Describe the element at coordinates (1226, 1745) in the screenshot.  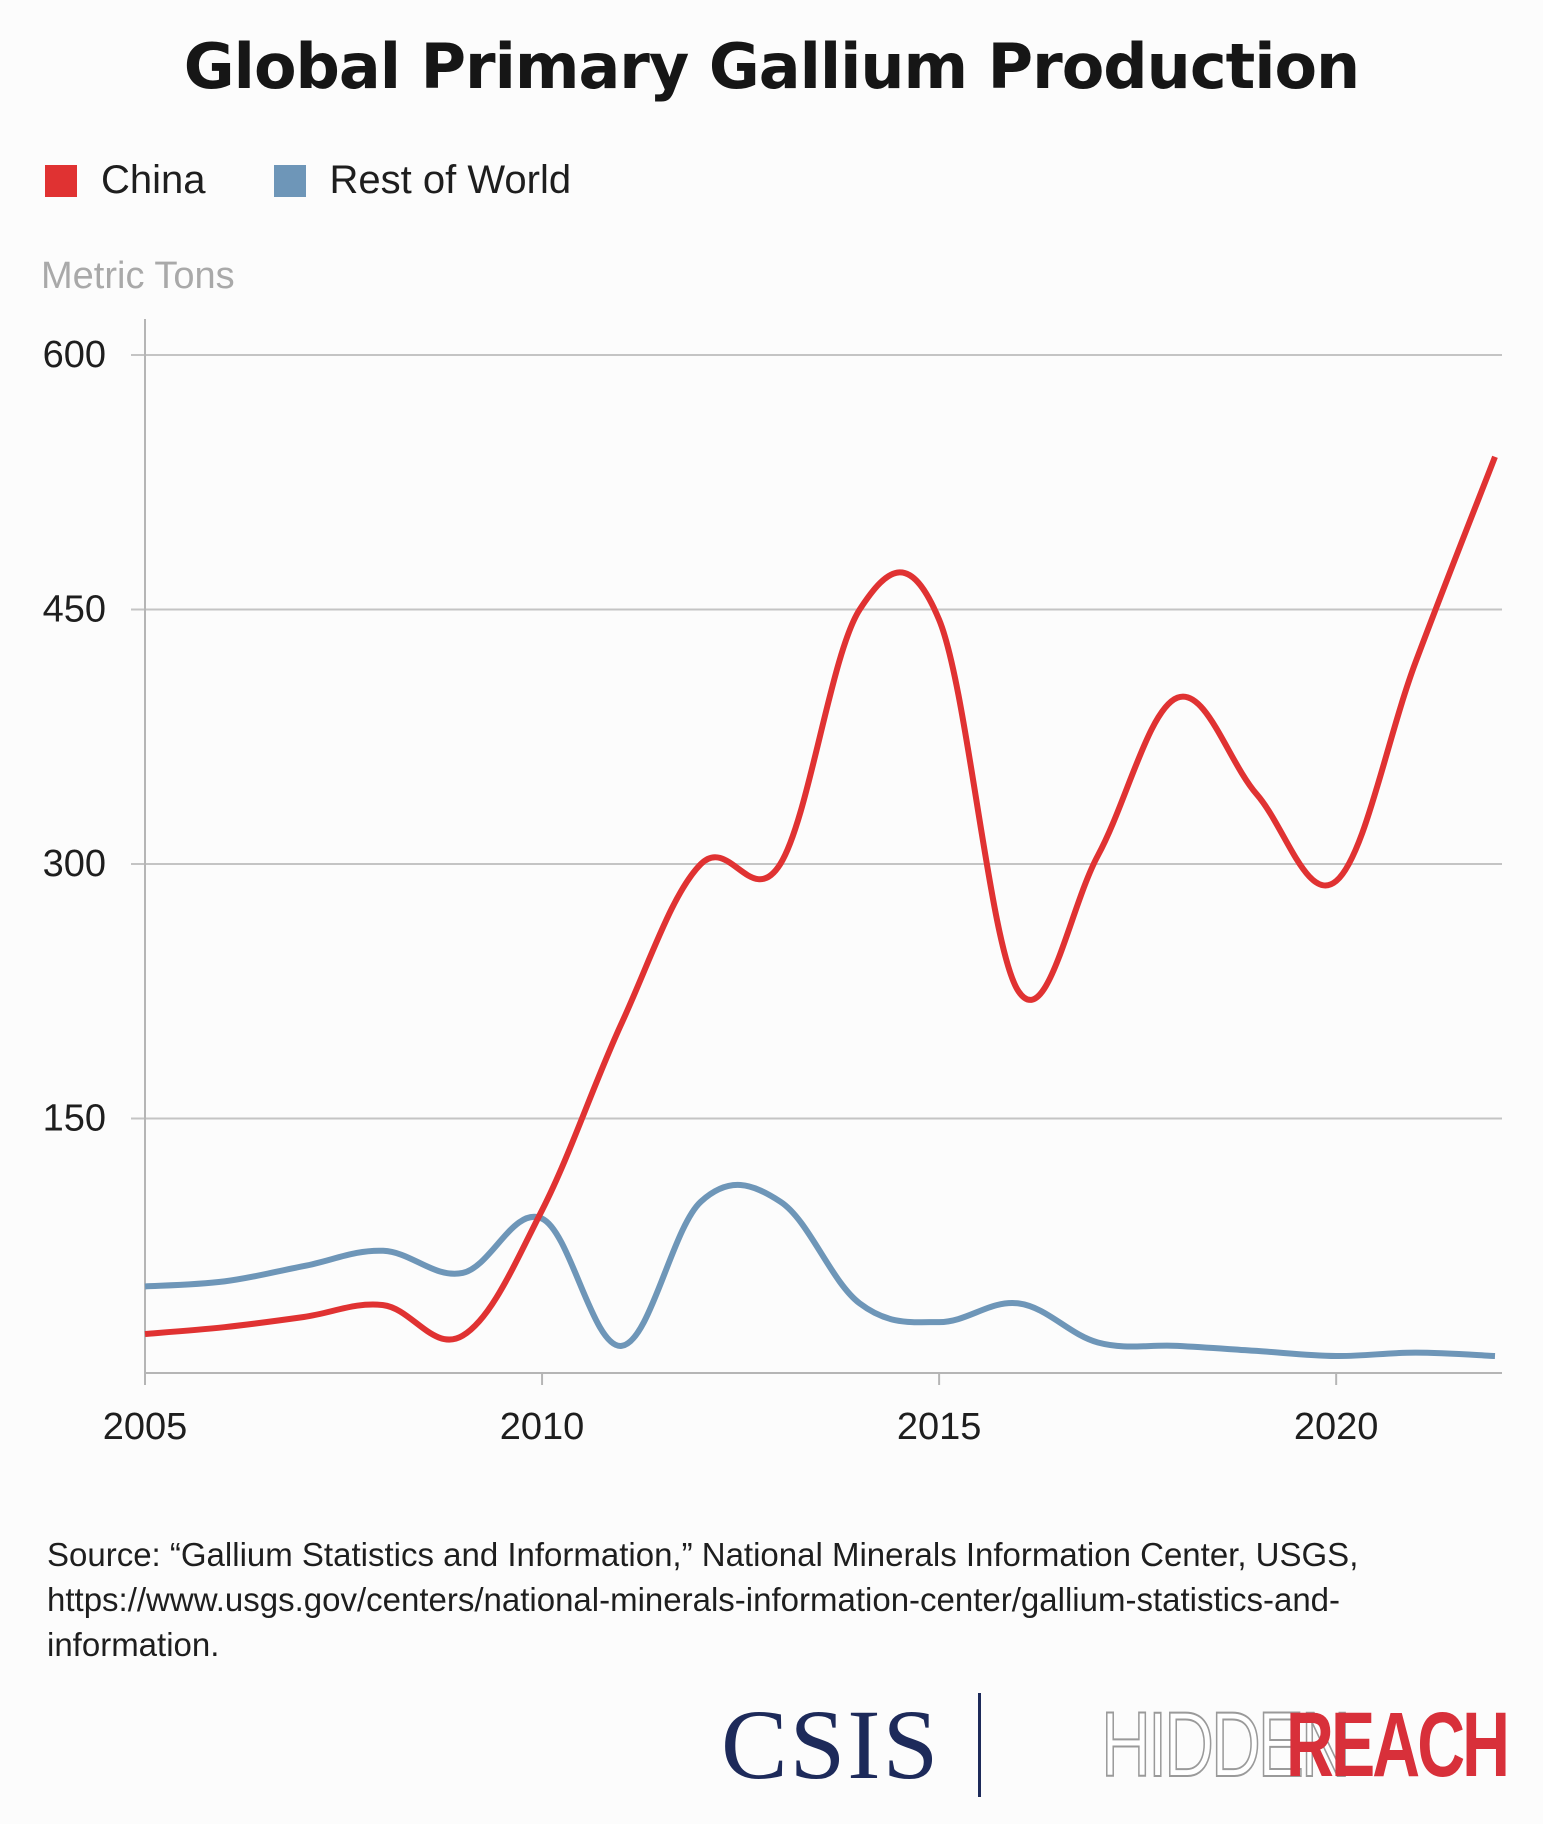
I see `hidden-reach-logo-hidden: HIDDEN` at that location.